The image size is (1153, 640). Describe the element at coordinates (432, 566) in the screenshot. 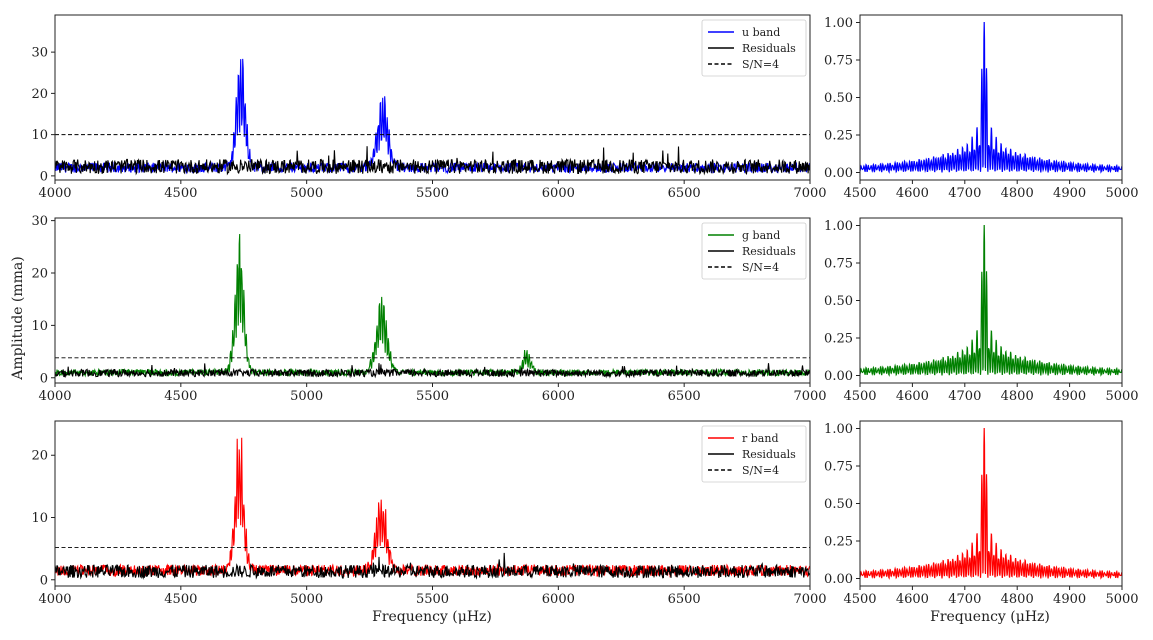

I see `r-wide-residuals-series` at that location.